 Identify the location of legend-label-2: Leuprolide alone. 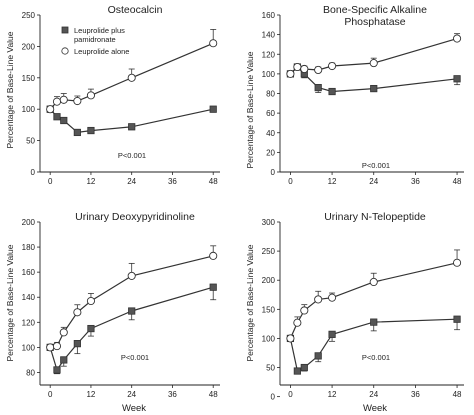
(101, 51).